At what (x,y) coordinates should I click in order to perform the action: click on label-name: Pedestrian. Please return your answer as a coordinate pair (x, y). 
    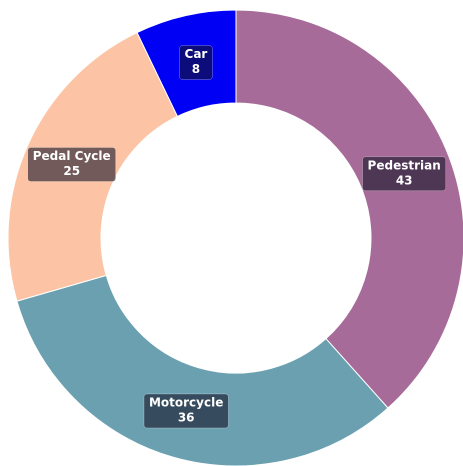
    Looking at the image, I should click on (404, 165).